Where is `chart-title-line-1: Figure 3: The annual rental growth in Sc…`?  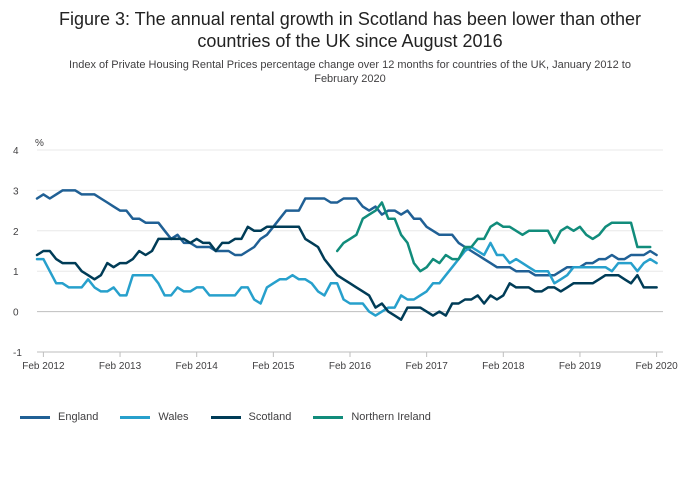
chart-title-line-1: Figure 3: The annual rental growth in Sc… is located at coordinates (350, 19).